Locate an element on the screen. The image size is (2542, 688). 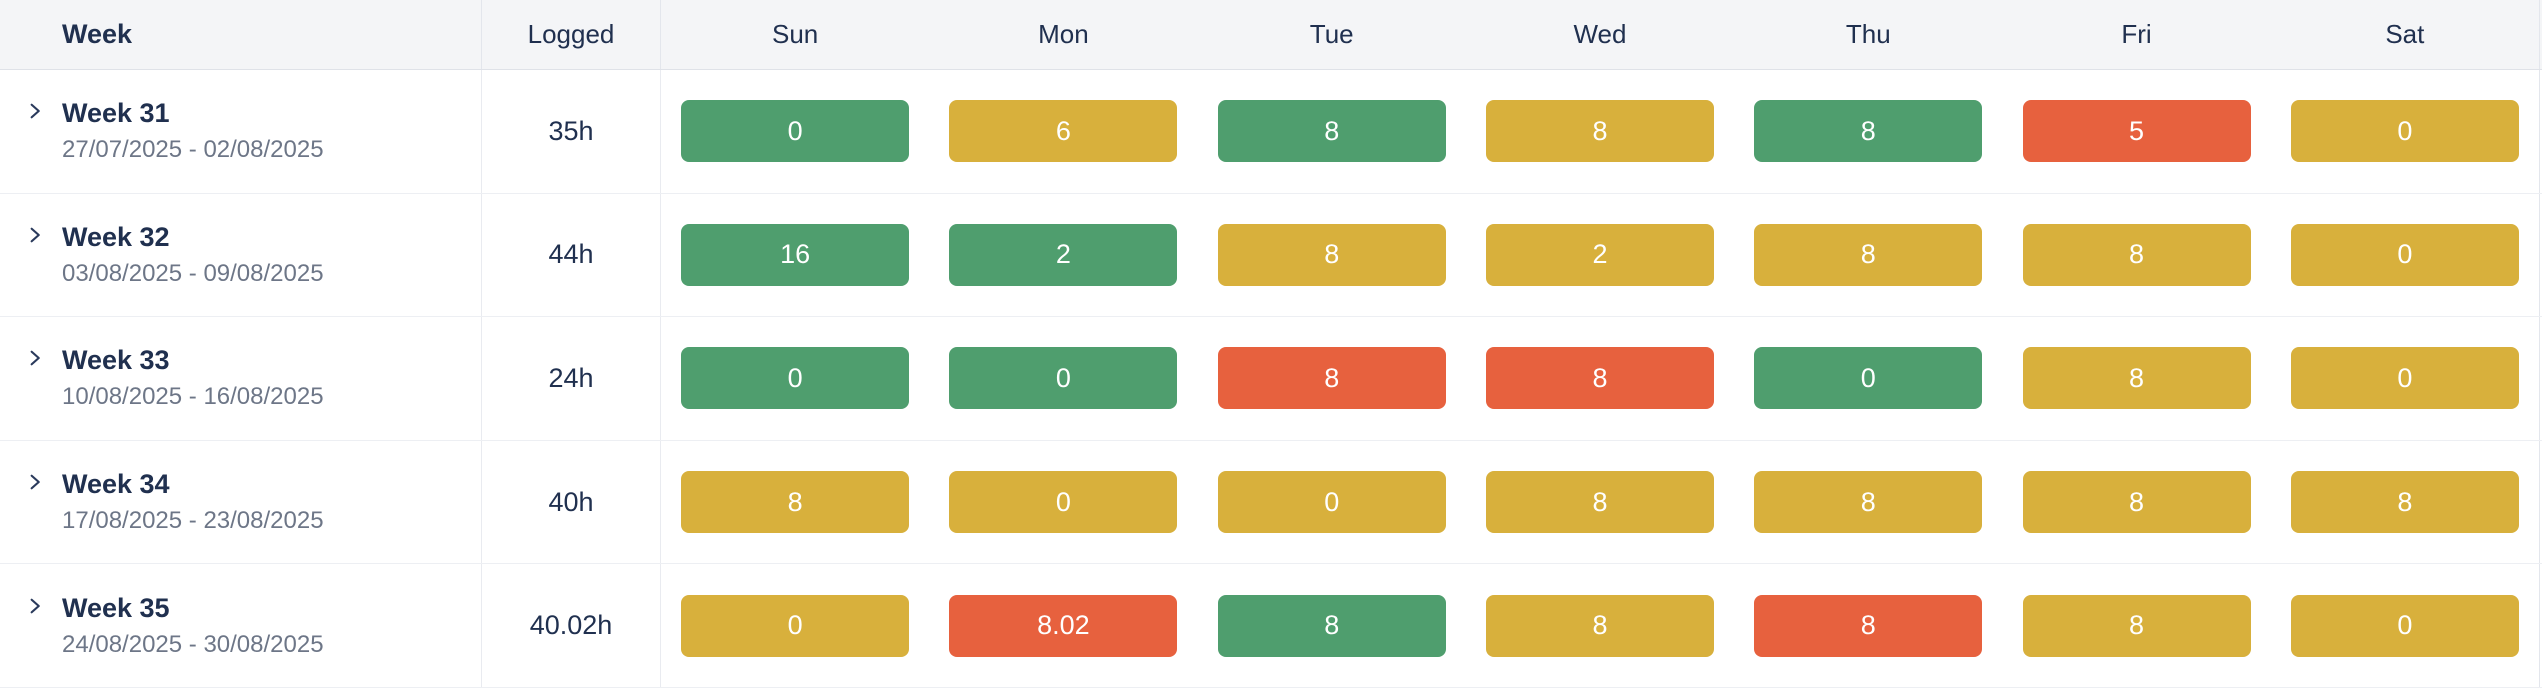
hours-badge-red: 5 is located at coordinates (2136, 131).